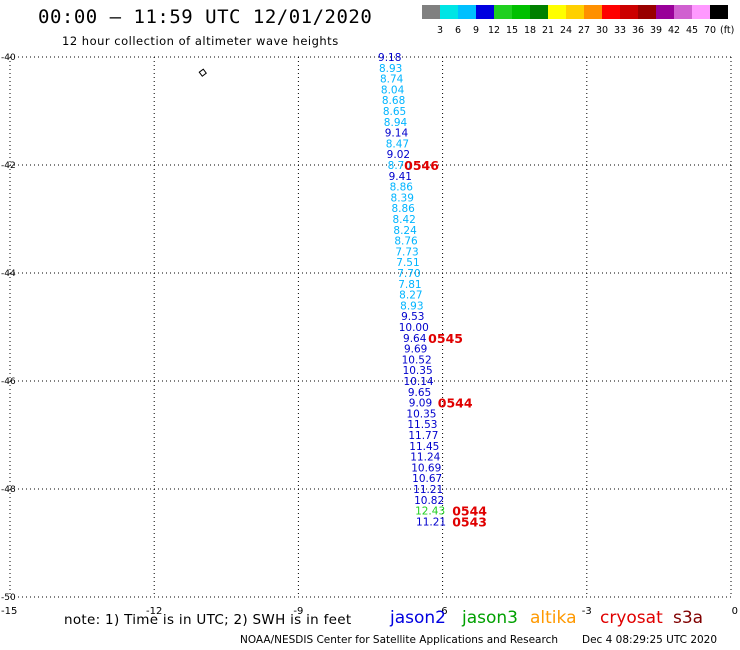  What do you see at coordinates (650, 640) in the screenshot?
I see `footer-timestamp: Dec 4 08:29:25 UTC 2020` at bounding box center [650, 640].